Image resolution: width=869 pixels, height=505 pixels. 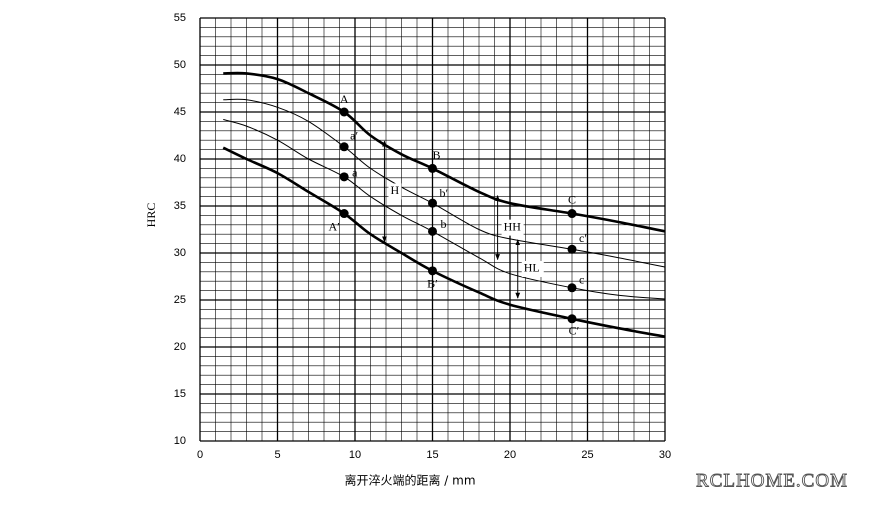 I want to click on y-tick-label: 30, so click(x=180, y=253).